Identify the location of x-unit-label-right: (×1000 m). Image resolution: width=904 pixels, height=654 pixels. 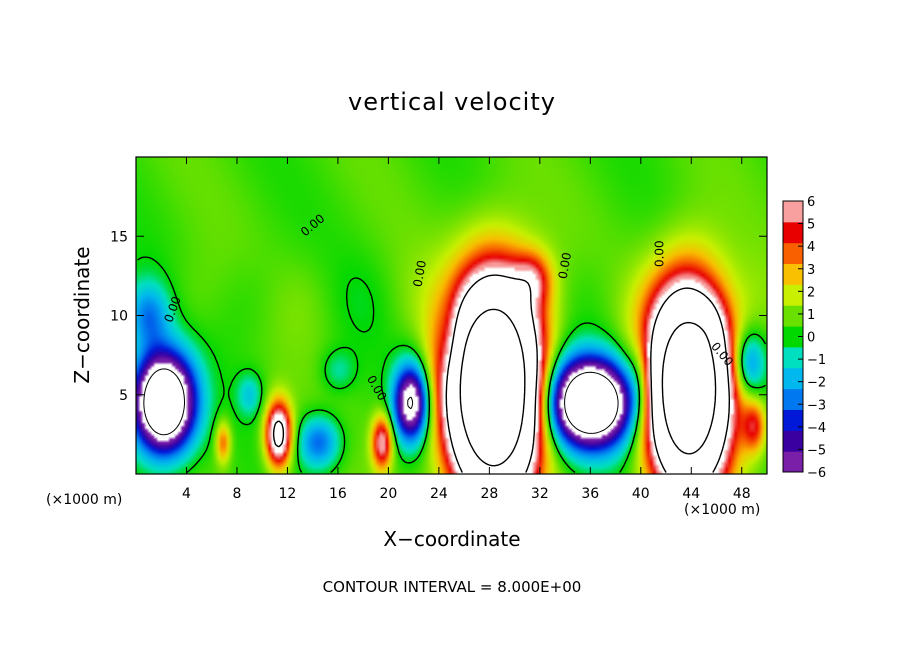
(722, 510).